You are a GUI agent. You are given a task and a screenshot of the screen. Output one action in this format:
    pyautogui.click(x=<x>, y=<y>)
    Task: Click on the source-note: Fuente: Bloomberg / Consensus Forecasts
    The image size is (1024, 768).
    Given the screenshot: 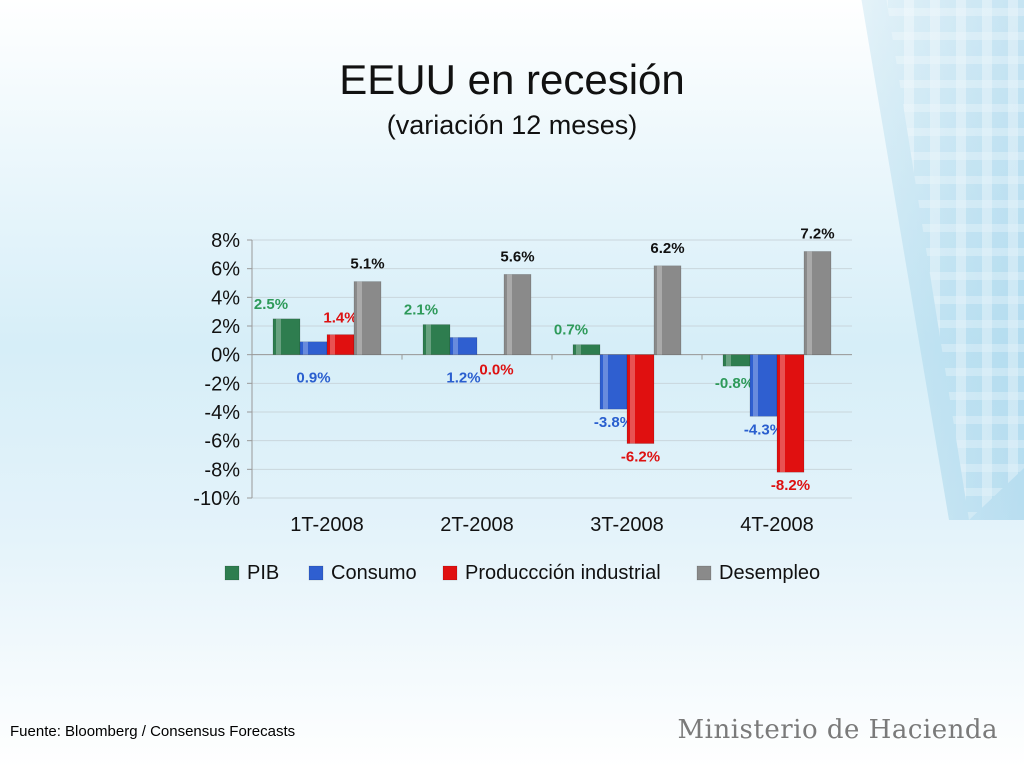 What is the action you would take?
    pyautogui.click(x=153, y=731)
    